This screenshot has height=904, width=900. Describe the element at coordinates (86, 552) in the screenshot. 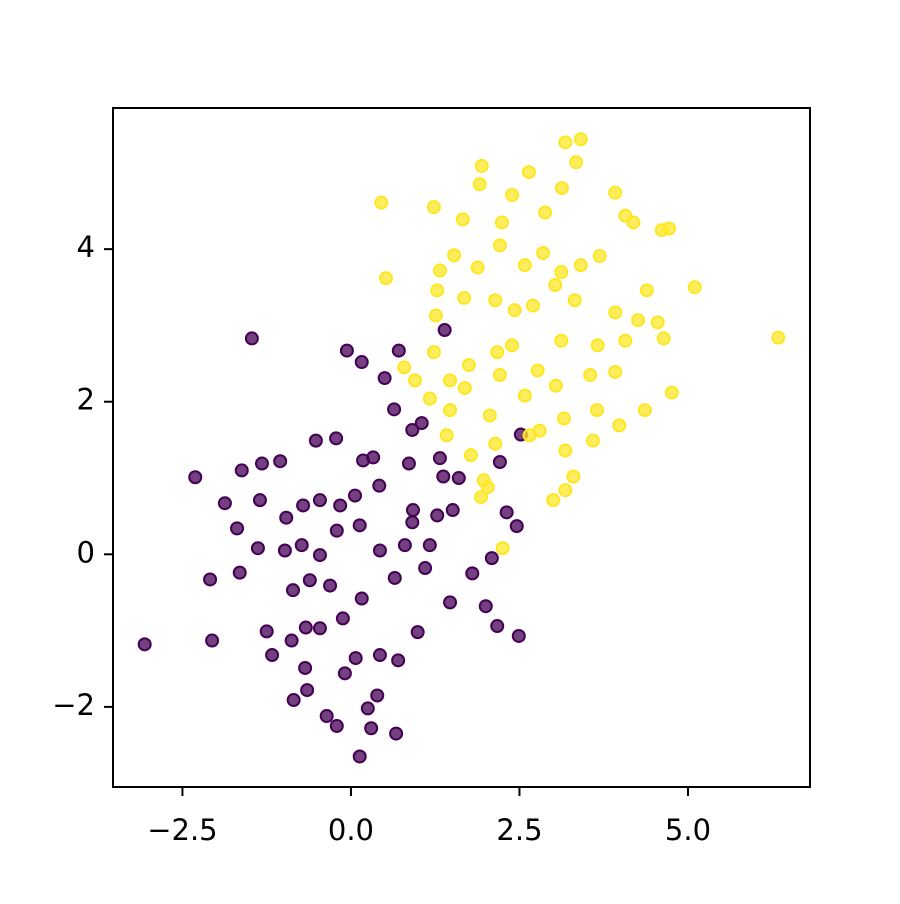

I see `y-tick-label: 0` at that location.